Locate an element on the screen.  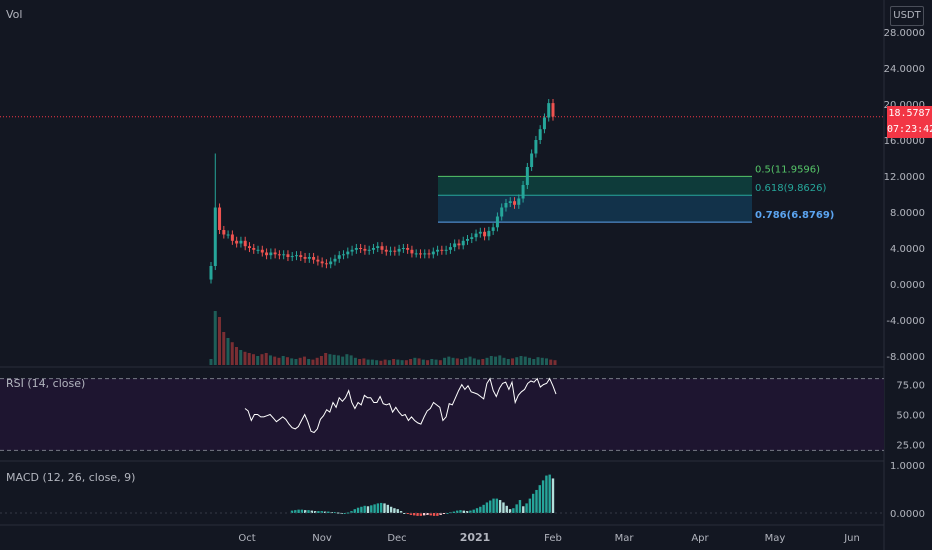
time-tick-label: 2021 is located at coordinates (475, 537).